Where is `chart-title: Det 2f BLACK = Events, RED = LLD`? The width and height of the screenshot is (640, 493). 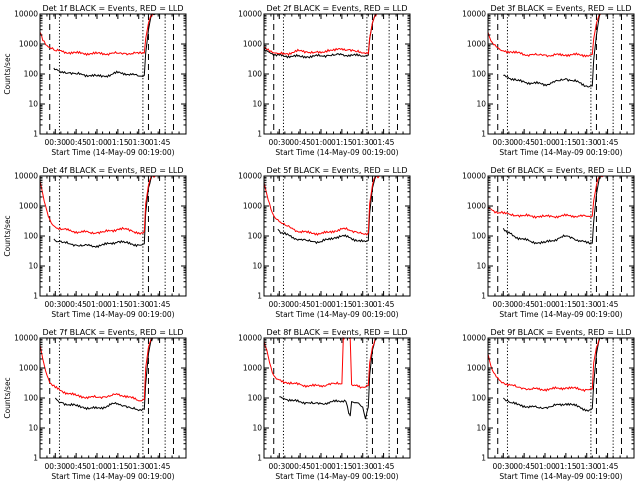
chart-title: Det 2f BLACK = Events, RED = LLD is located at coordinates (336, 8).